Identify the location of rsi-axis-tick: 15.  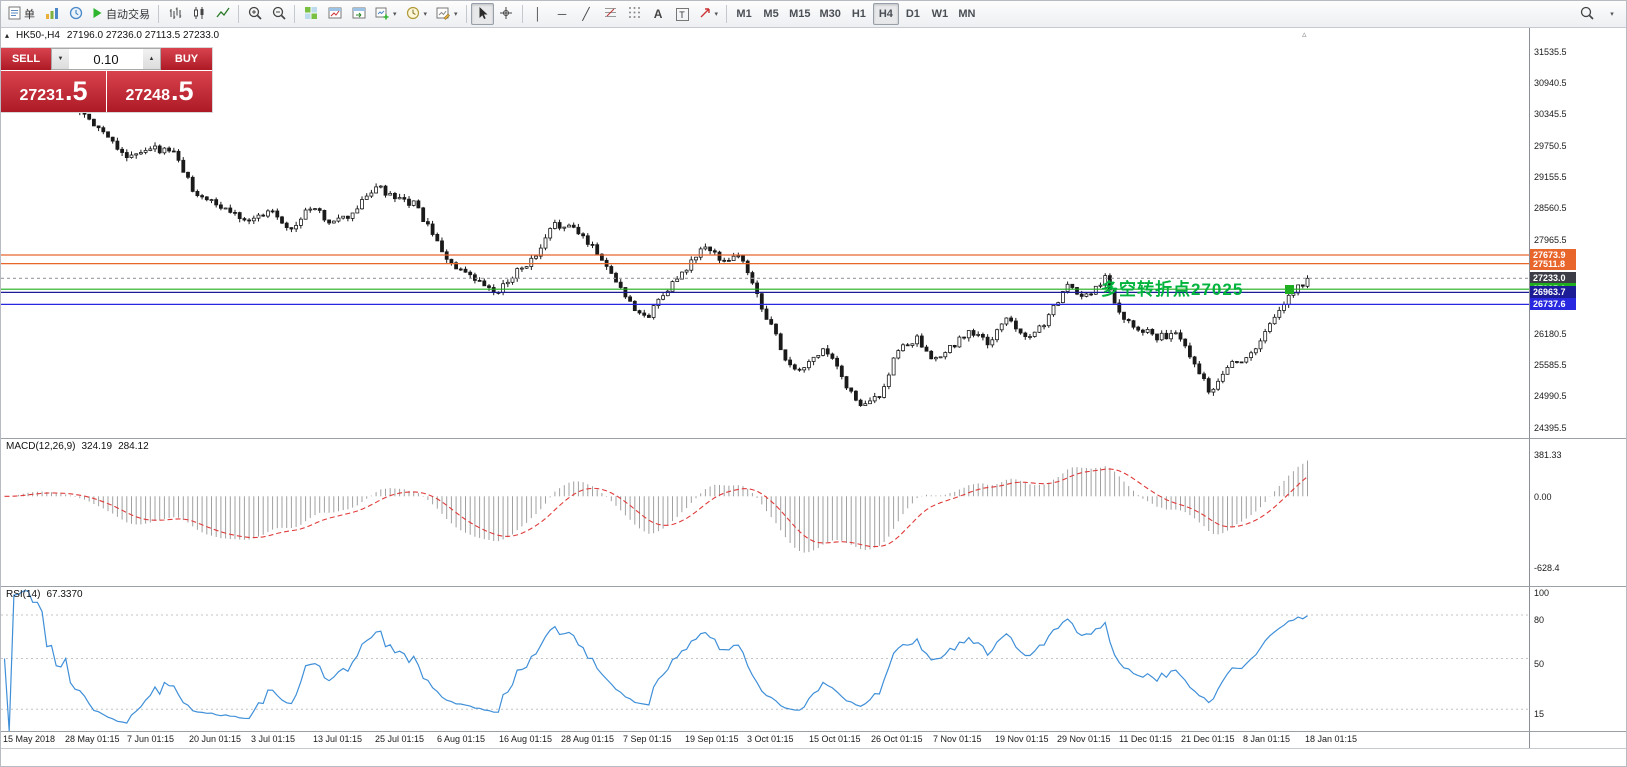
(1539, 714).